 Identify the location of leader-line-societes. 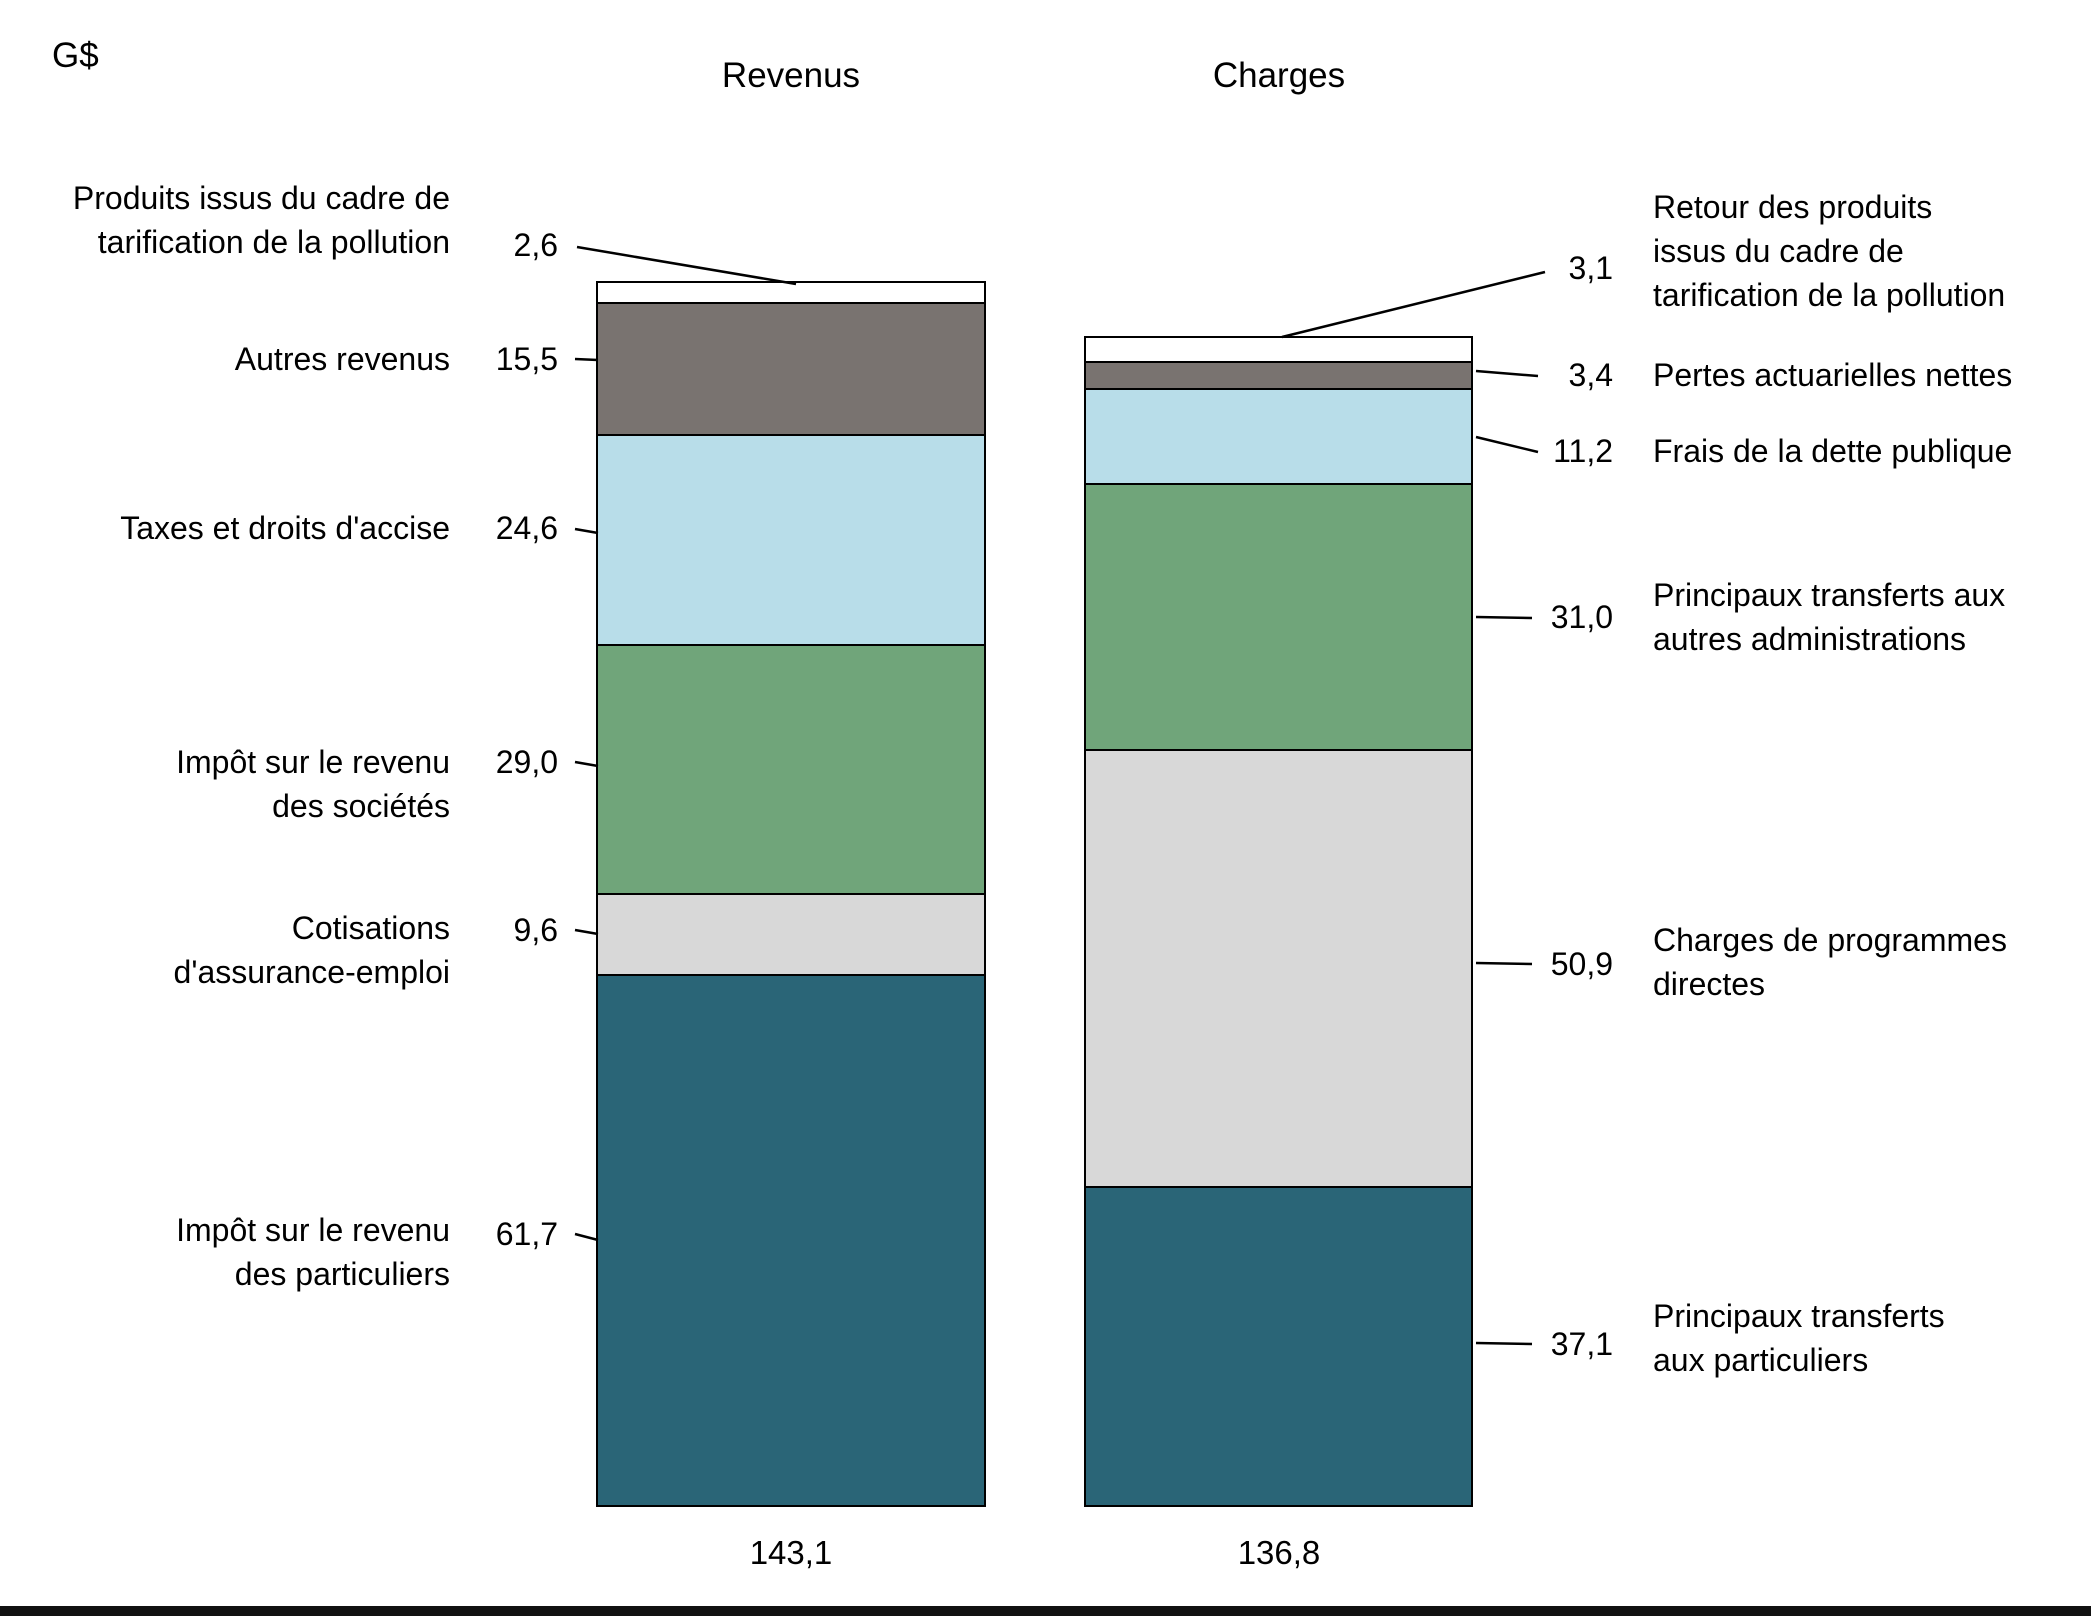
(586, 764).